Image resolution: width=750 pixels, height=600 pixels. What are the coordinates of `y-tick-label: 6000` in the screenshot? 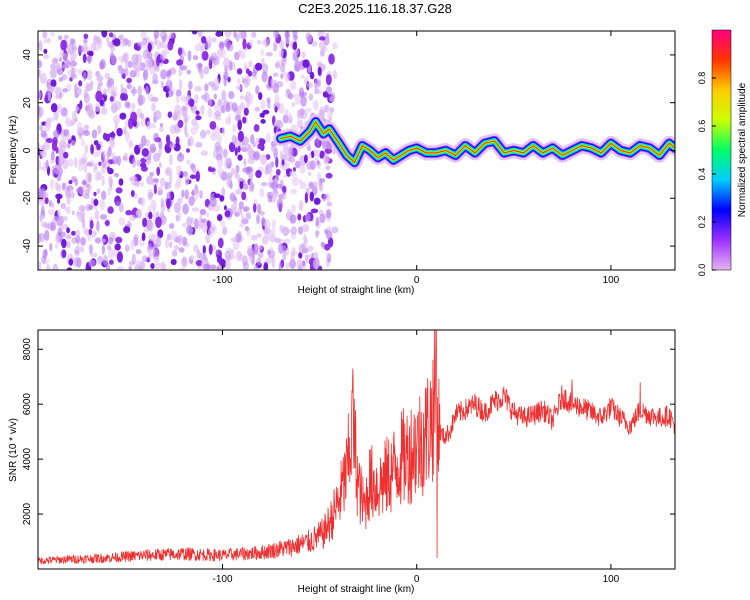 It's located at (27, 404).